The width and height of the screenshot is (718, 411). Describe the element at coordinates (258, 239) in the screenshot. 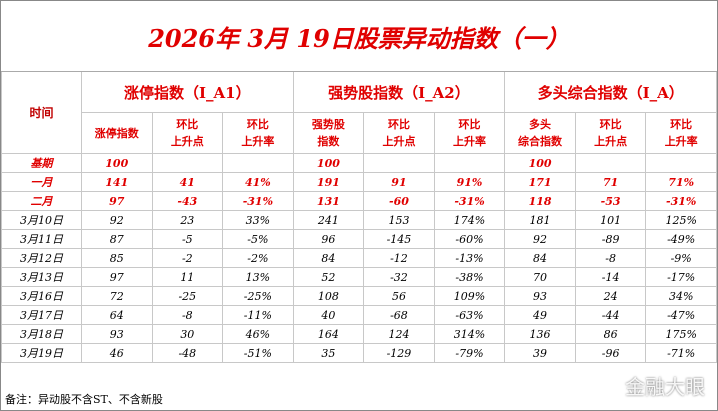

I see `cell: -5%` at that location.